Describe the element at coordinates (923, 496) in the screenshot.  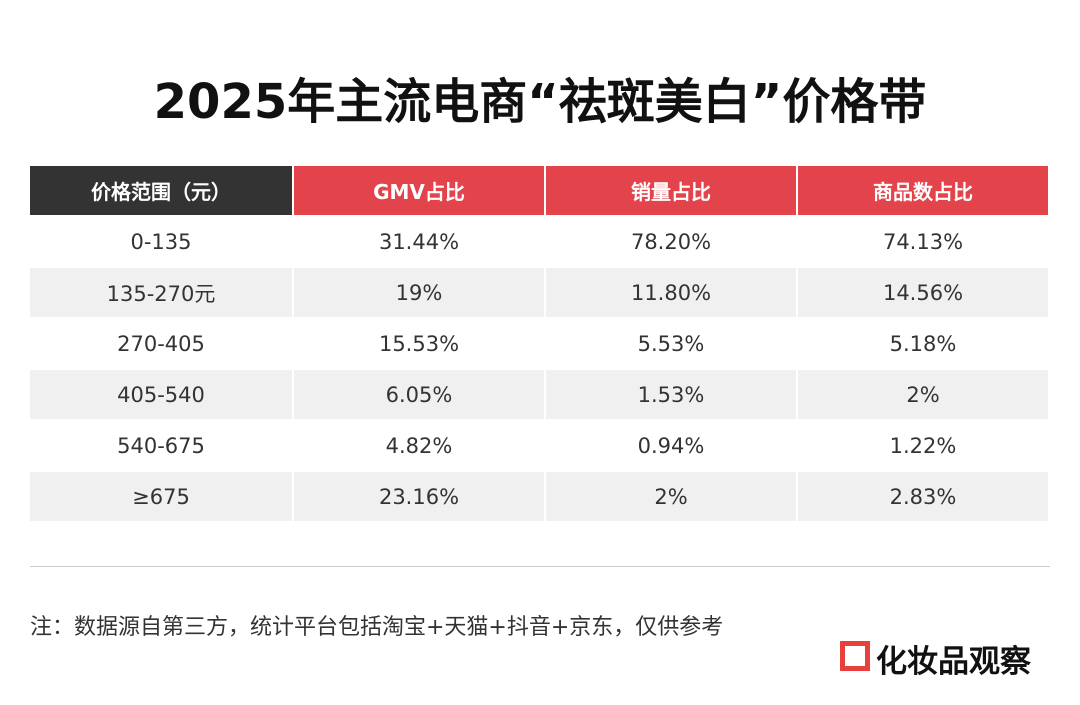
I see `table-cell: 2.83%` at that location.